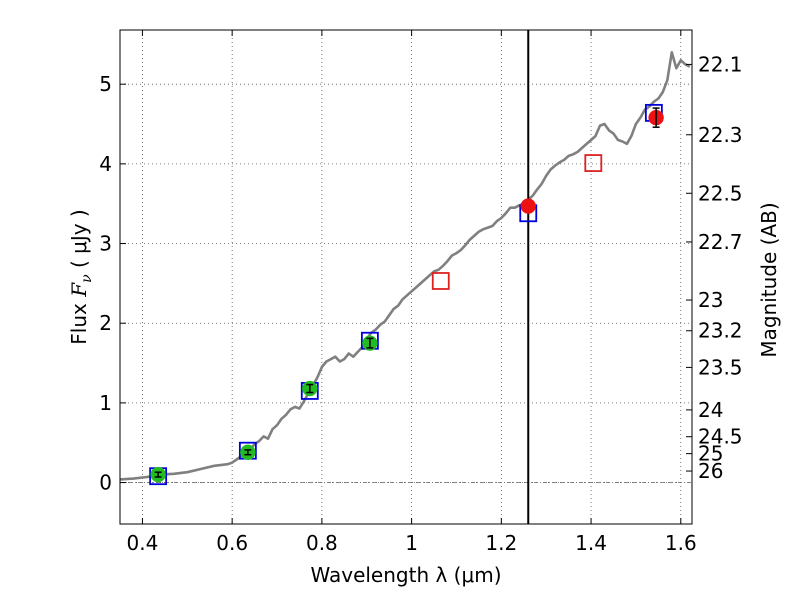  Describe the element at coordinates (720, 64) in the screenshot. I see `magnitude-tick-label: 22.1` at that location.